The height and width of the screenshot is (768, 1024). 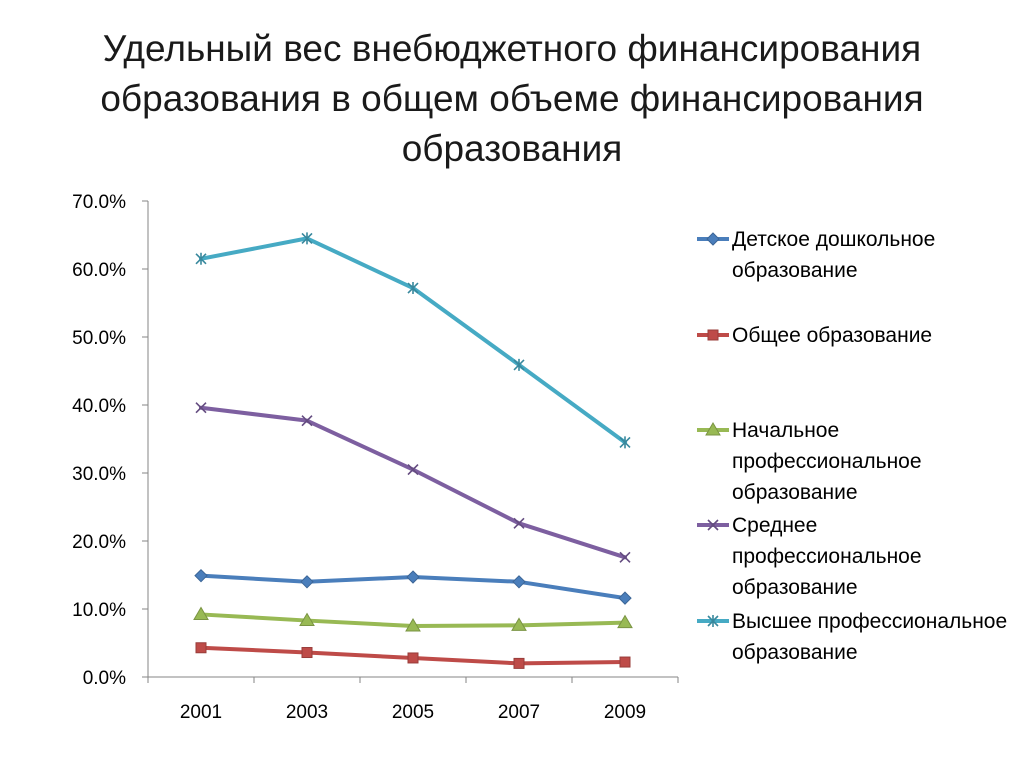 I want to click on legend-label-secondary-vocational: Среднее профессиональное образование, so click(x=827, y=556).